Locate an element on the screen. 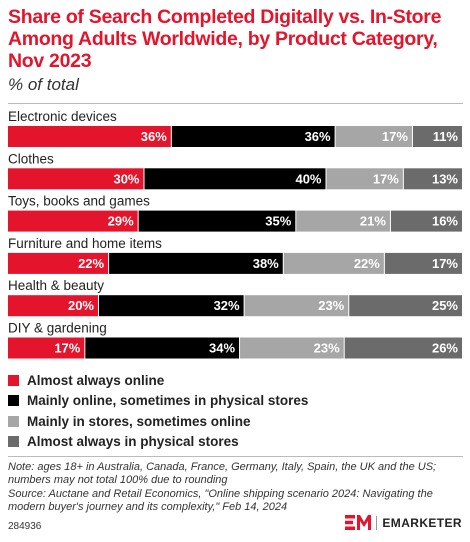 This screenshot has width=470, height=542. data-label-toys-books-and-games-almost-always-in-physical-stores: 16% is located at coordinates (445, 221).